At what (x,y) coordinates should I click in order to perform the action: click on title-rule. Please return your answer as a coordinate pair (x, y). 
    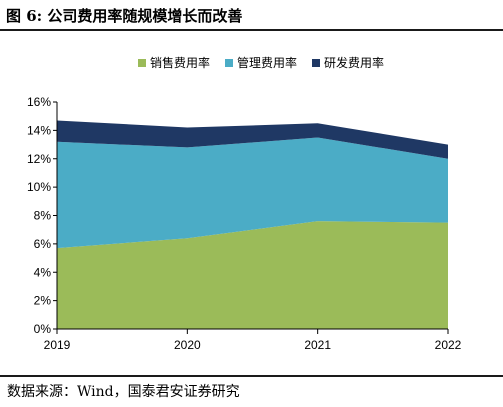
    Looking at the image, I should click on (251, 30).